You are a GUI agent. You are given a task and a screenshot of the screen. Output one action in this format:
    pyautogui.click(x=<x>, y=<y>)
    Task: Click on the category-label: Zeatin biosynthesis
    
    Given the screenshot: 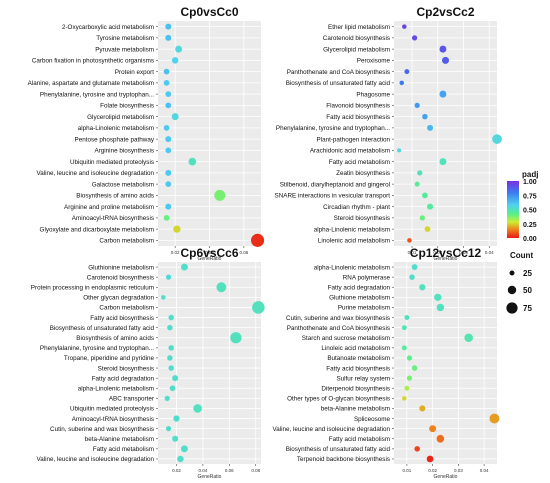 What is the action you would take?
    pyautogui.click(x=363, y=173)
    